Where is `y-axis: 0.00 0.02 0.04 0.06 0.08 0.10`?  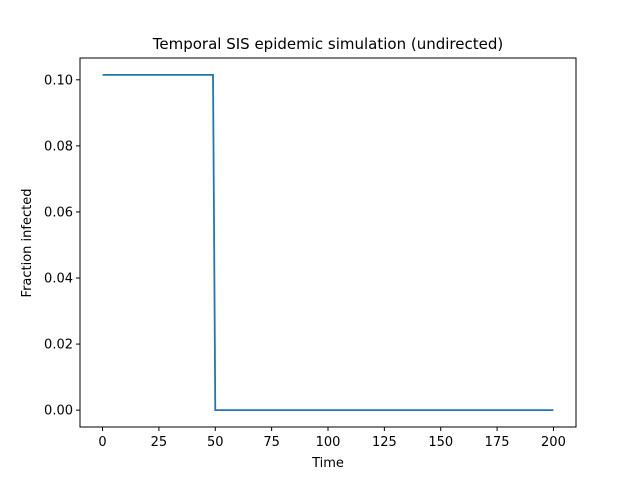
y-axis: 0.00 0.02 0.04 0.06 0.08 0.10 is located at coordinates (62, 246).